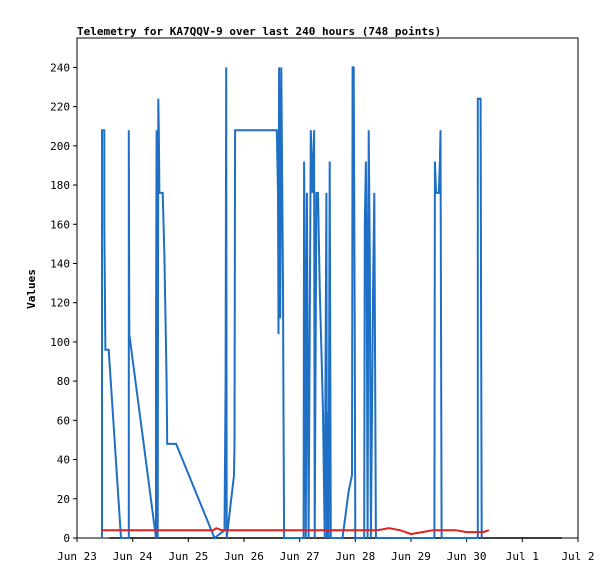 The width and height of the screenshot is (615, 579). I want to click on y-tick-label: 100, so click(60, 342).